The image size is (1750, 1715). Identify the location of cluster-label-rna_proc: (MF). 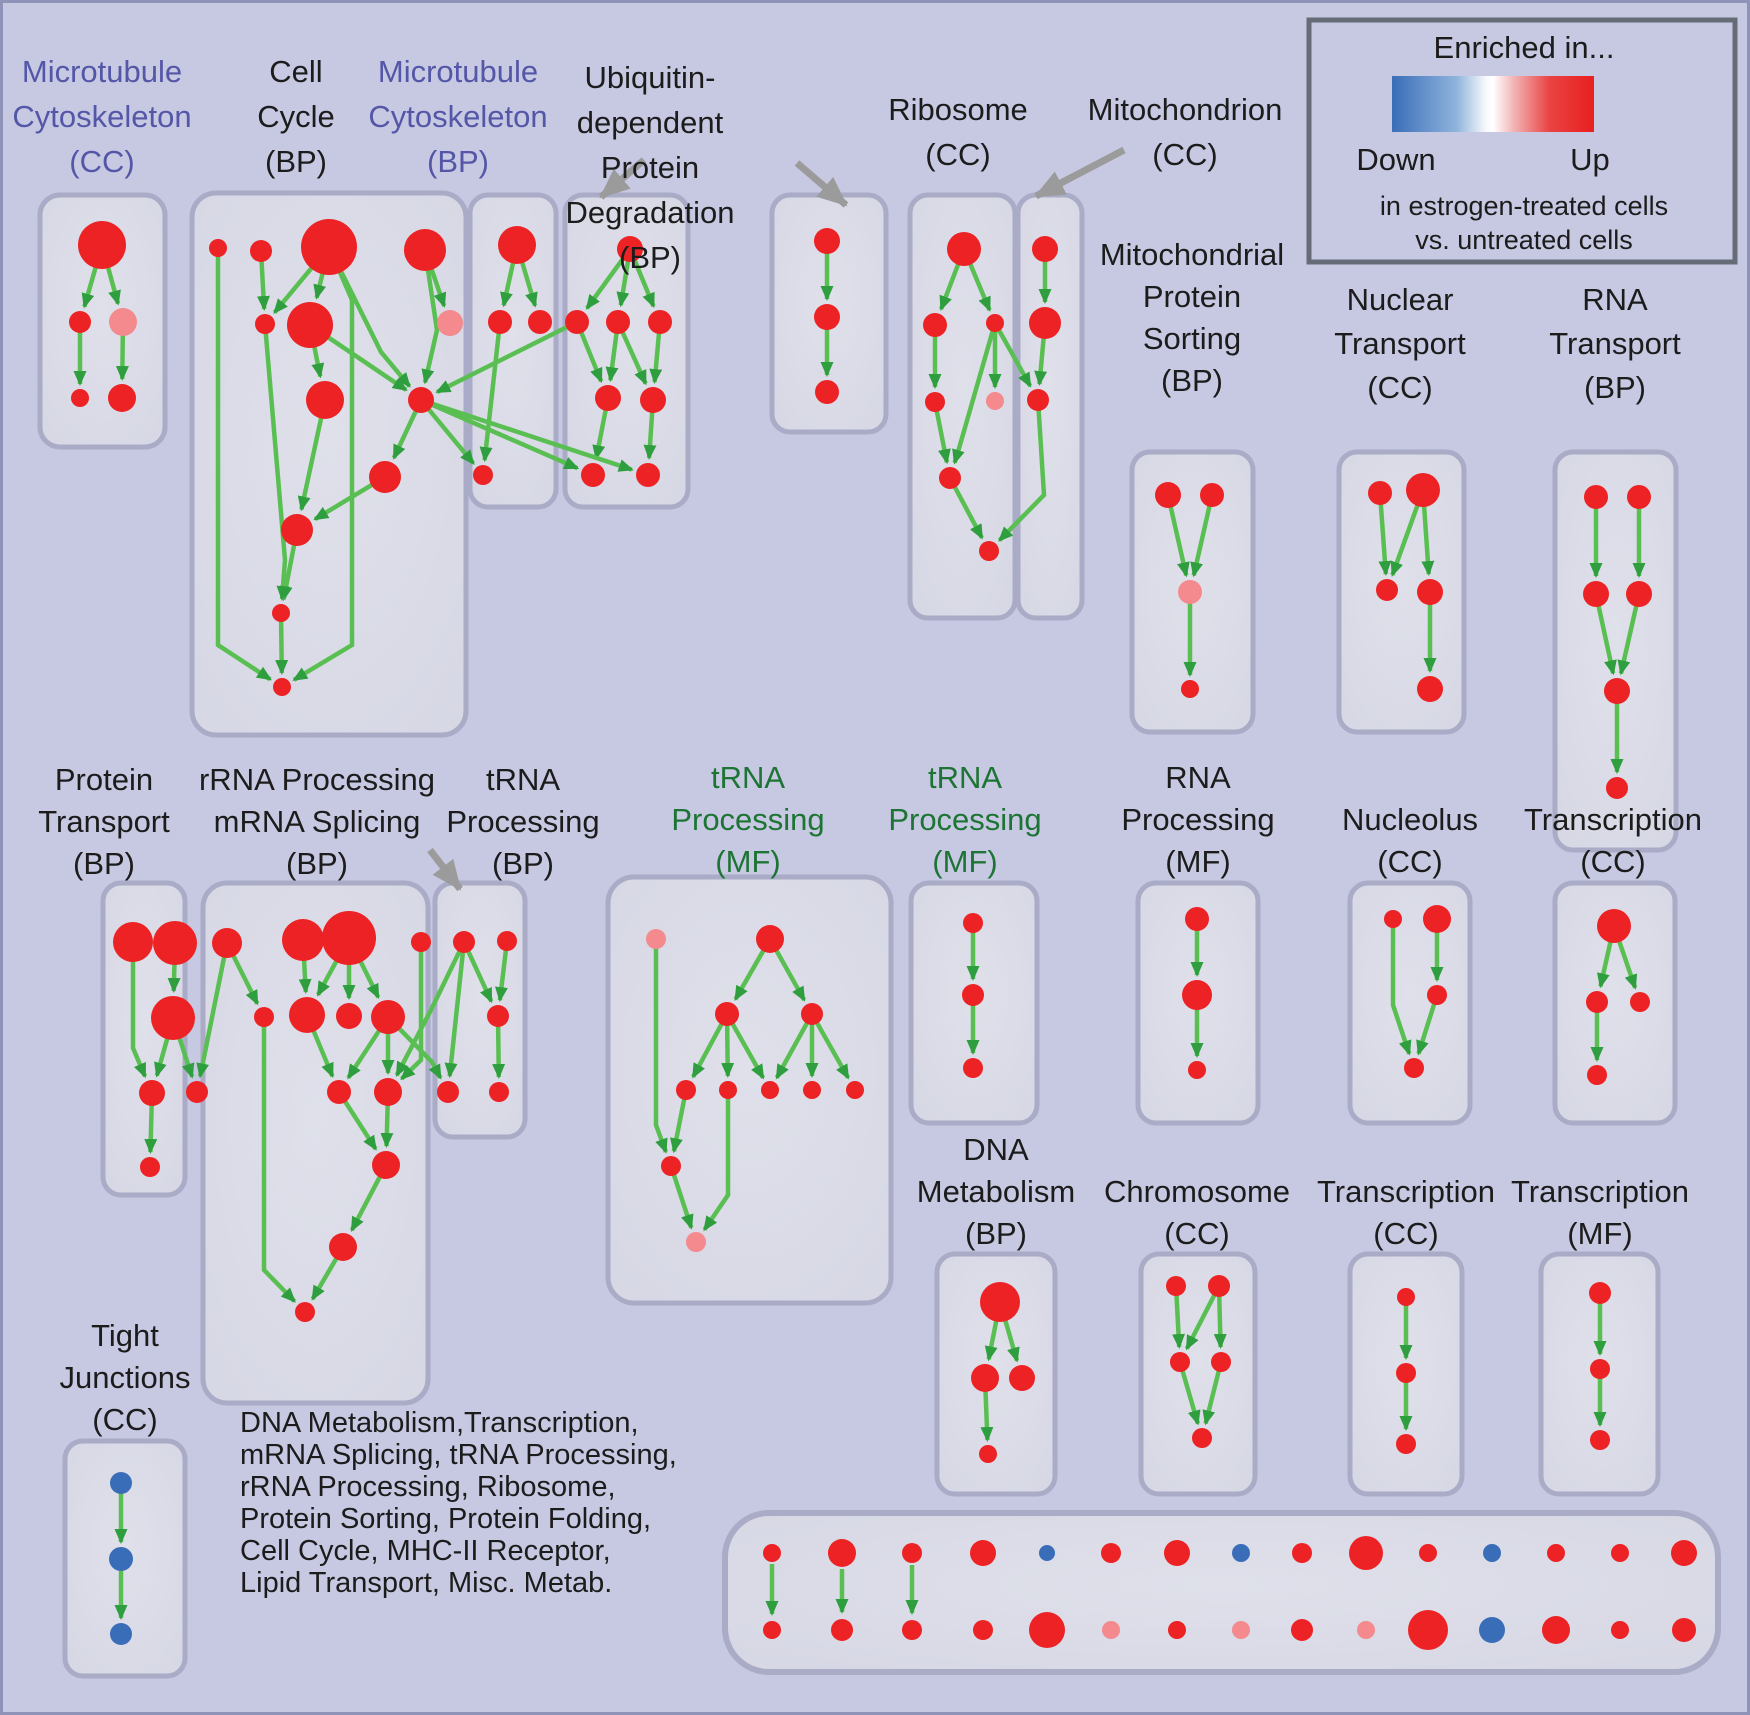
(1197, 861).